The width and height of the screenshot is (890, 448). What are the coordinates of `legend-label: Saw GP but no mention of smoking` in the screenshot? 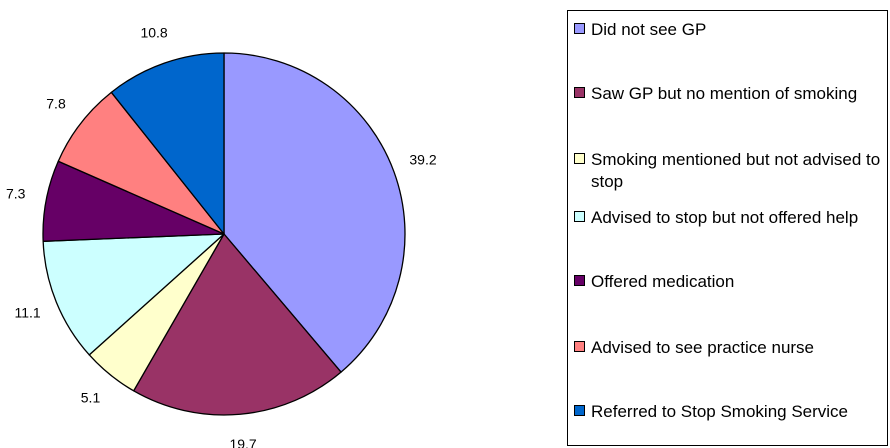 It's located at (724, 93).